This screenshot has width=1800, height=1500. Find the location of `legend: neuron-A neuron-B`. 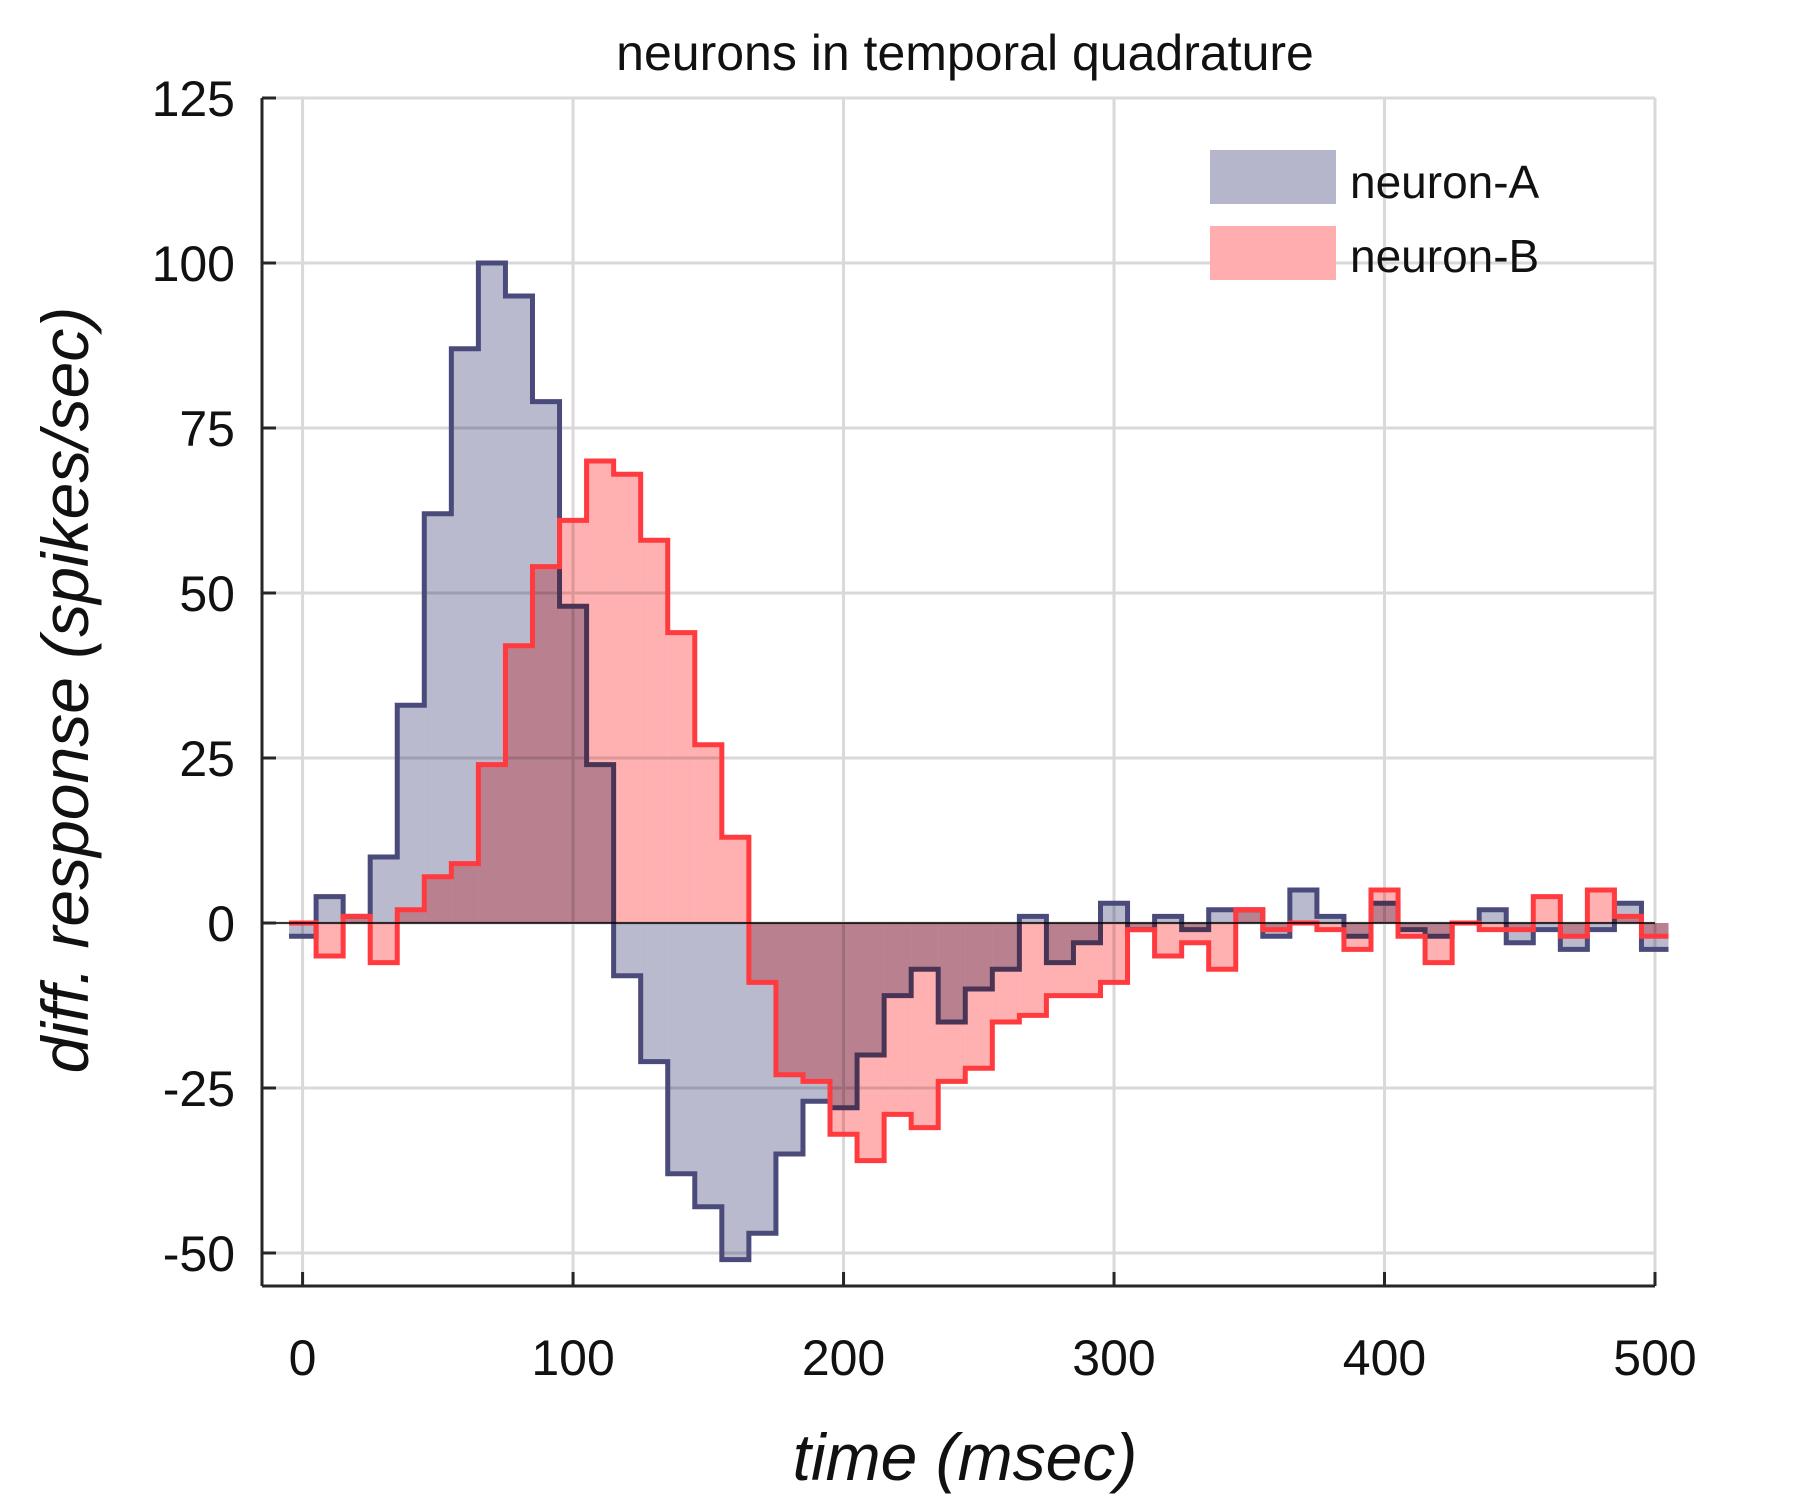

legend: neuron-A neuron-B is located at coordinates (1375, 216).